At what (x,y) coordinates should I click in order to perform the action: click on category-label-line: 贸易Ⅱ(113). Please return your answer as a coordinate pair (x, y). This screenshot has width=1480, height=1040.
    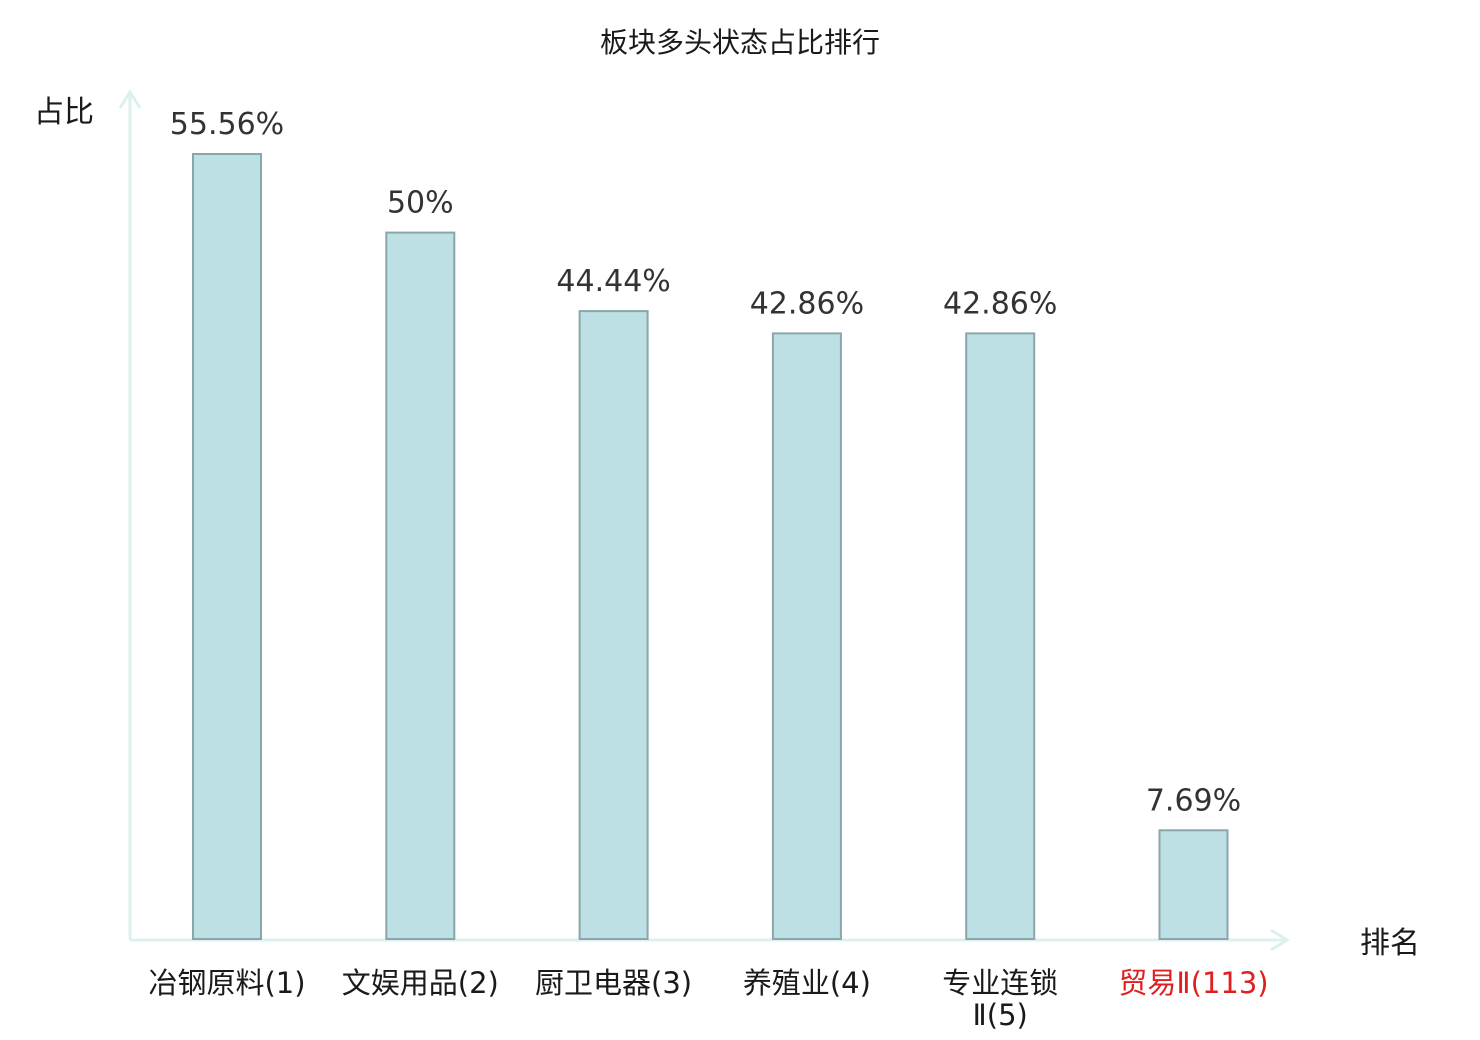
    Looking at the image, I should click on (1193, 983).